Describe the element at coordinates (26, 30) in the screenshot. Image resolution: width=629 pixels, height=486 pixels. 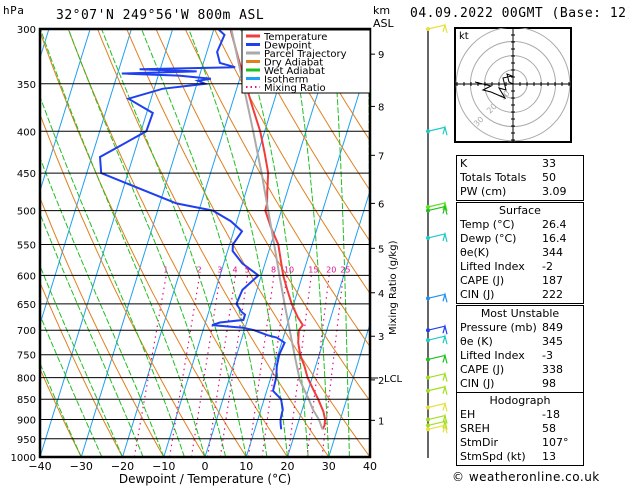
I see `pressure-tick-label: 300` at that location.